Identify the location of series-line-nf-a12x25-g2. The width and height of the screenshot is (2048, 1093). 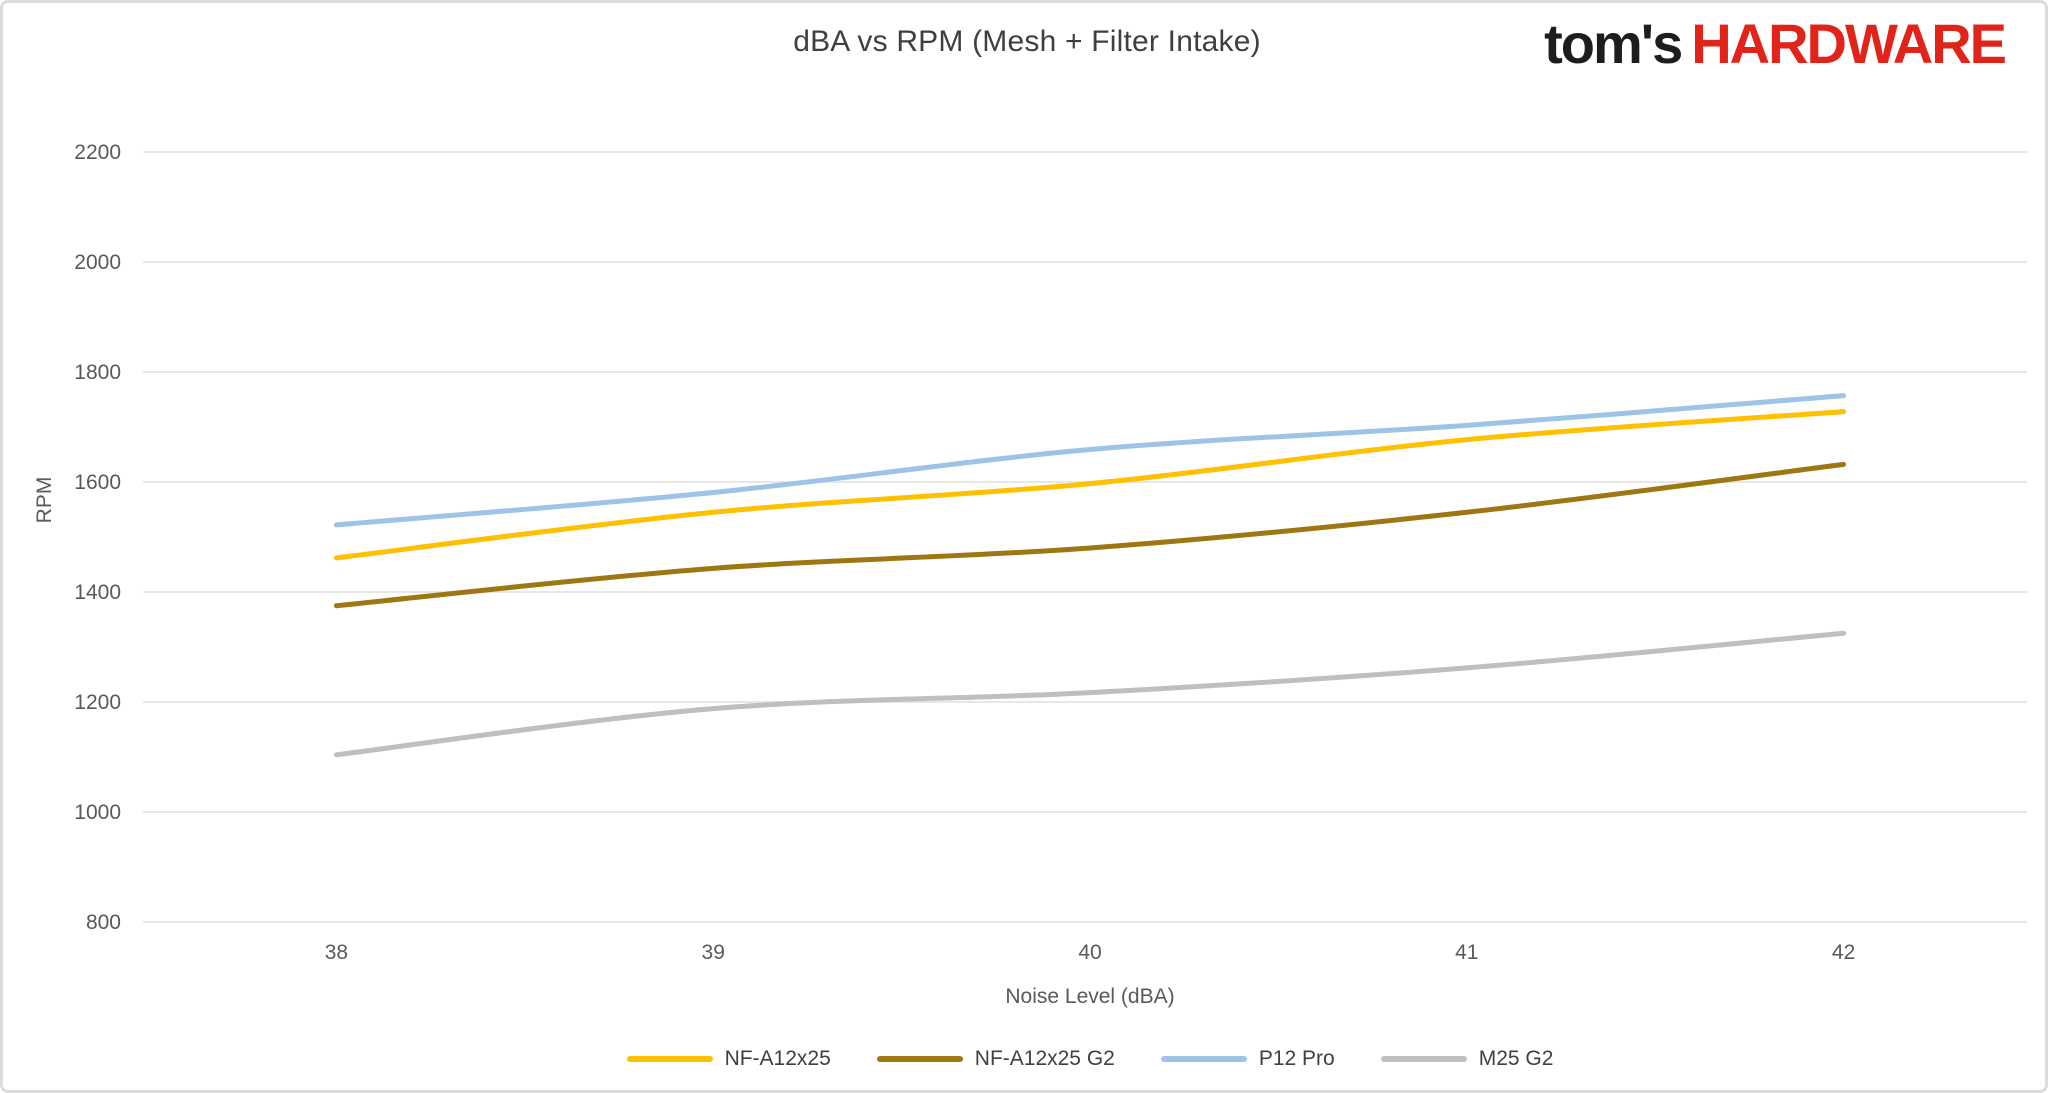
(1090, 535).